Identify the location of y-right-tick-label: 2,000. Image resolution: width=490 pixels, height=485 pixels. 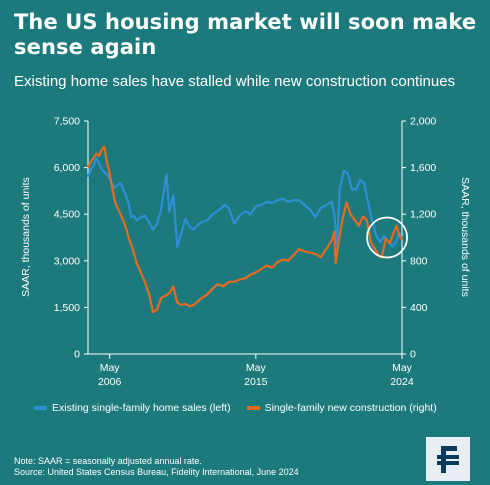
(423, 122).